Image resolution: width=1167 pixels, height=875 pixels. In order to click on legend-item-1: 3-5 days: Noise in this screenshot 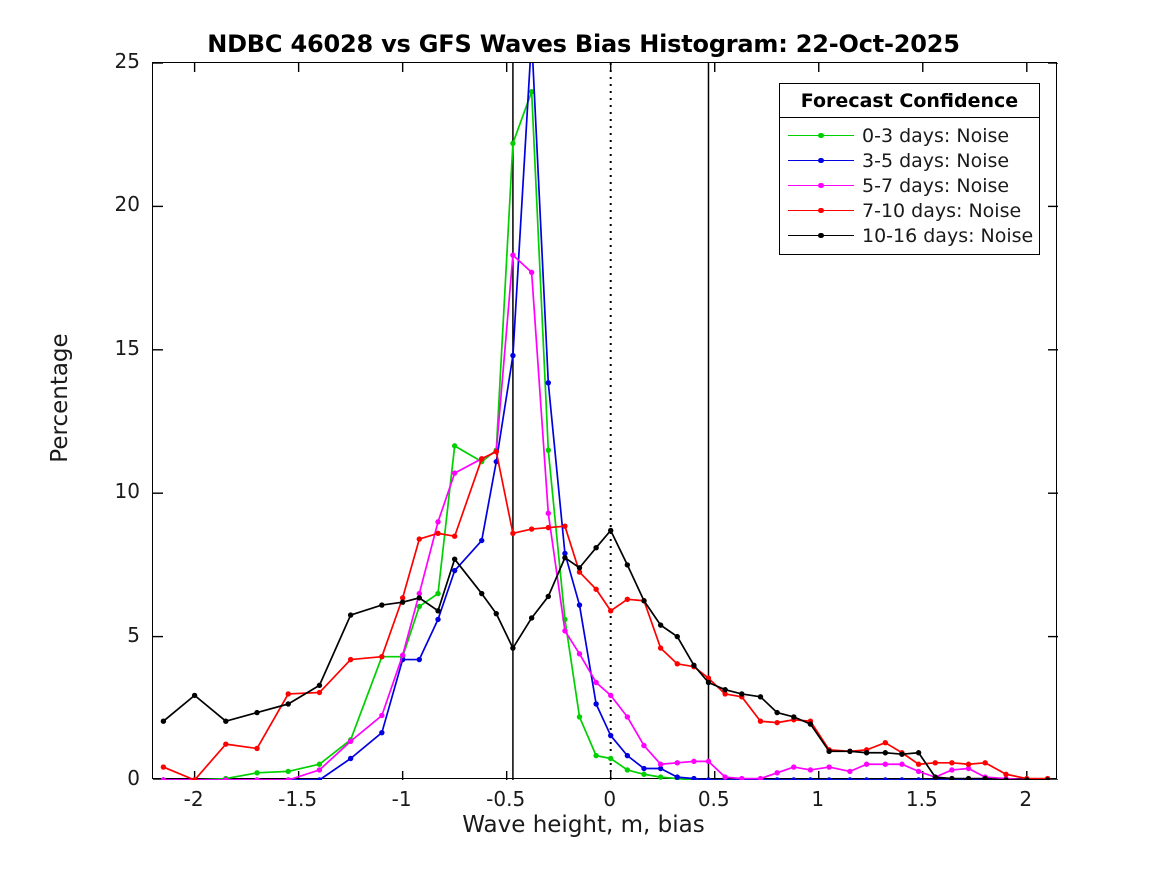, I will do `click(909, 160)`.